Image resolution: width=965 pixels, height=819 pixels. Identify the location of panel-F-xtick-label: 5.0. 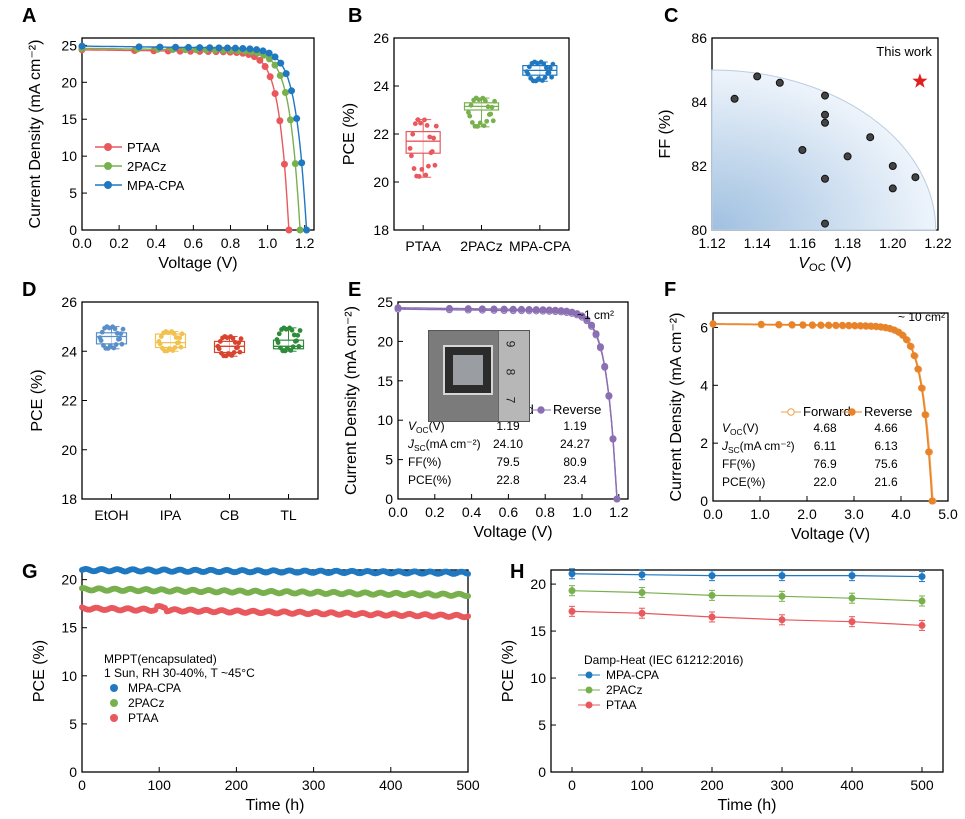
(948, 514).